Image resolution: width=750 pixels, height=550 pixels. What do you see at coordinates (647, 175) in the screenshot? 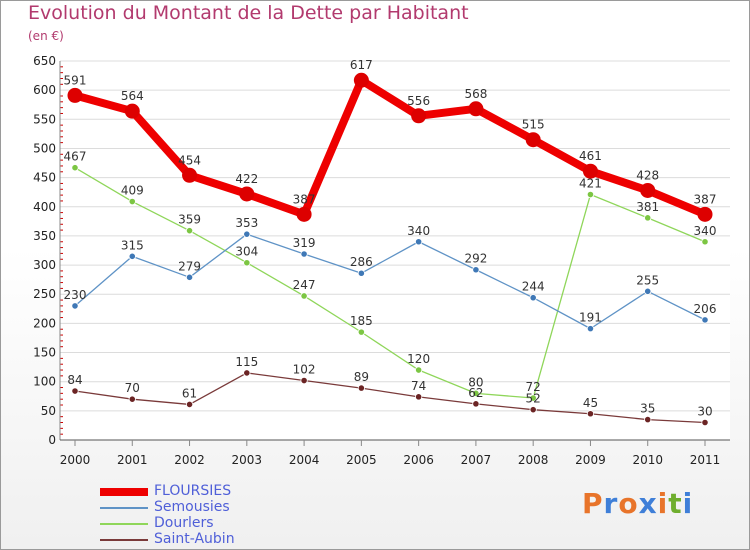
I see `data-label: 428` at bounding box center [647, 175].